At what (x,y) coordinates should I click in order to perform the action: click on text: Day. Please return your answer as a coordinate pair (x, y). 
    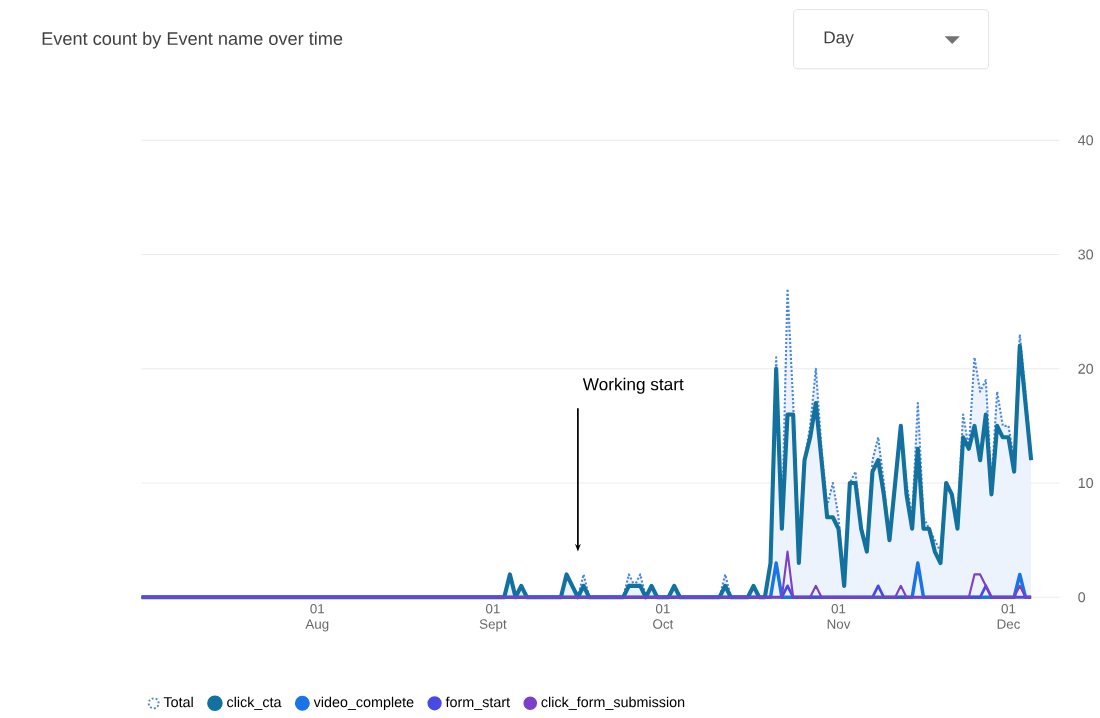
    Looking at the image, I should click on (839, 39).